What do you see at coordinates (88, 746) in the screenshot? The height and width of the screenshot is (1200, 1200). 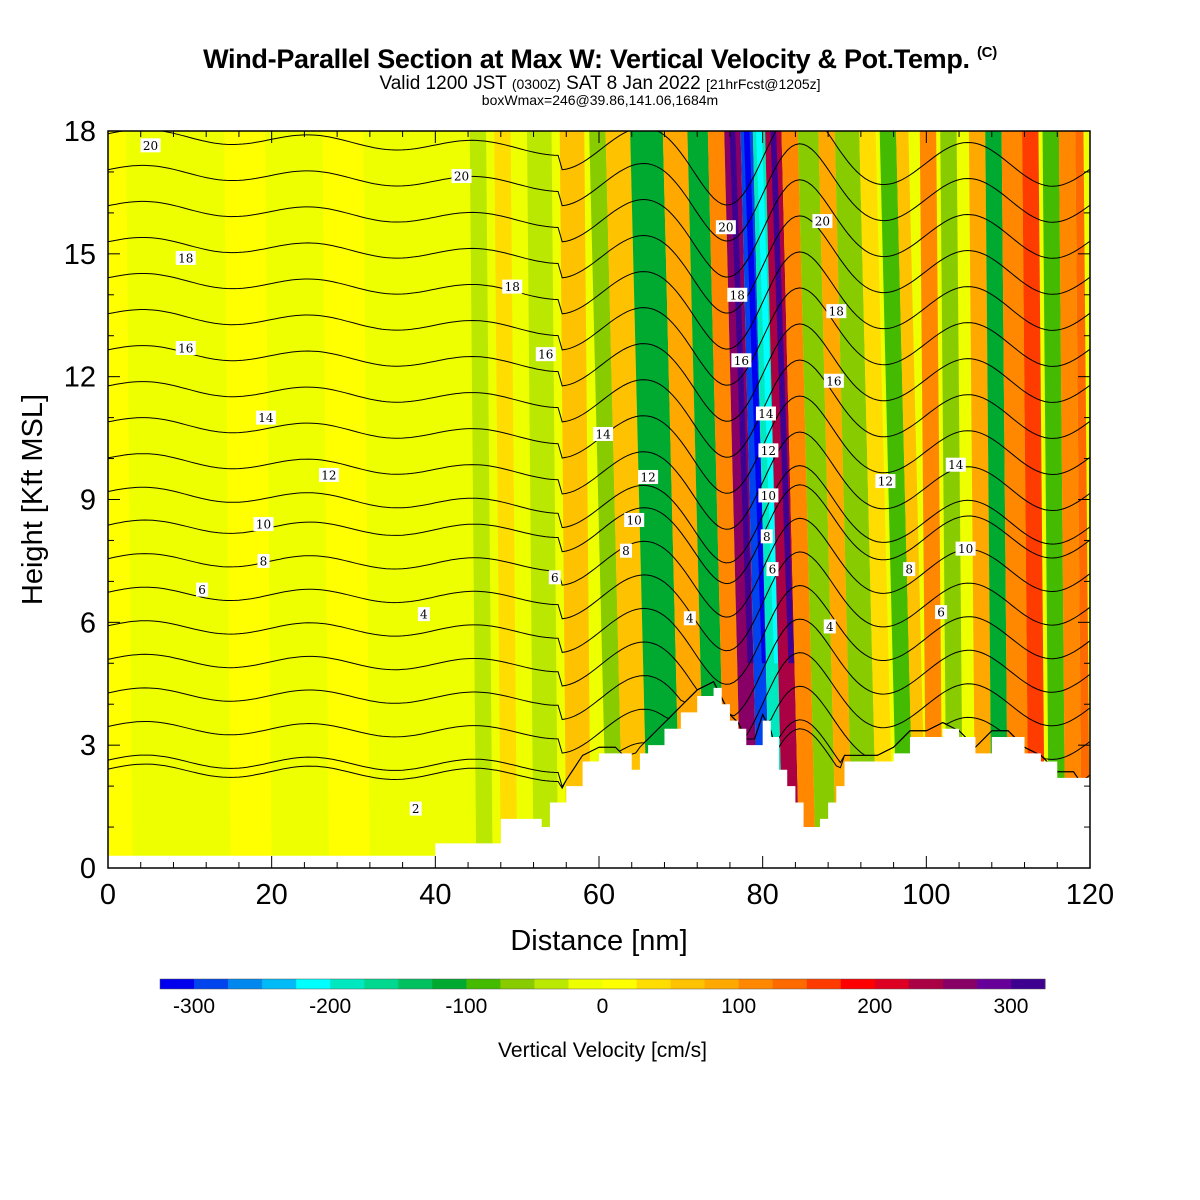 I see `y-tick-label: 3` at bounding box center [88, 746].